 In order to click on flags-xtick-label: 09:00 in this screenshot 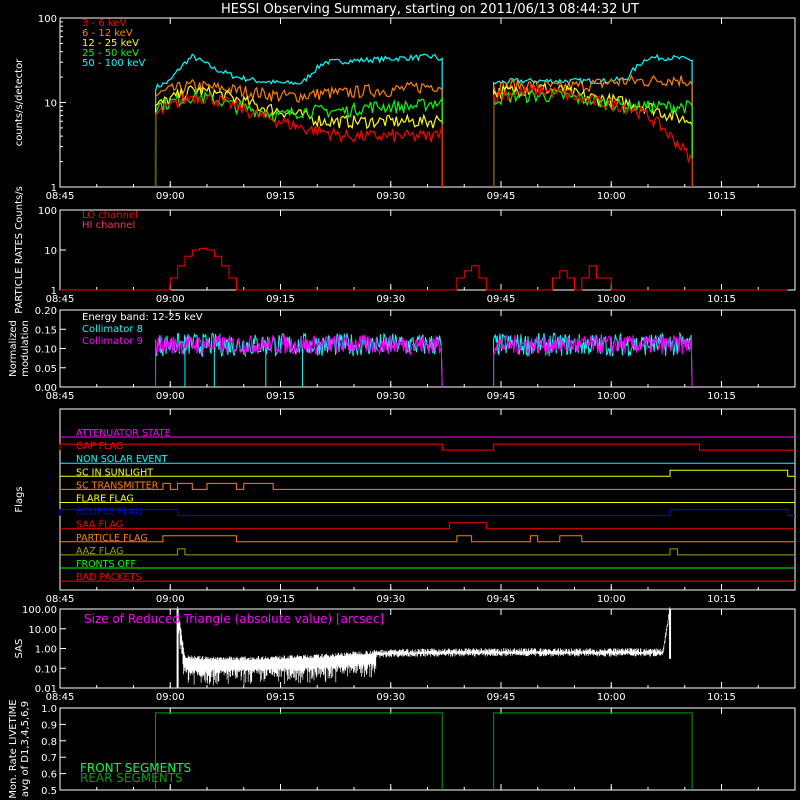, I will do `click(170, 599)`.